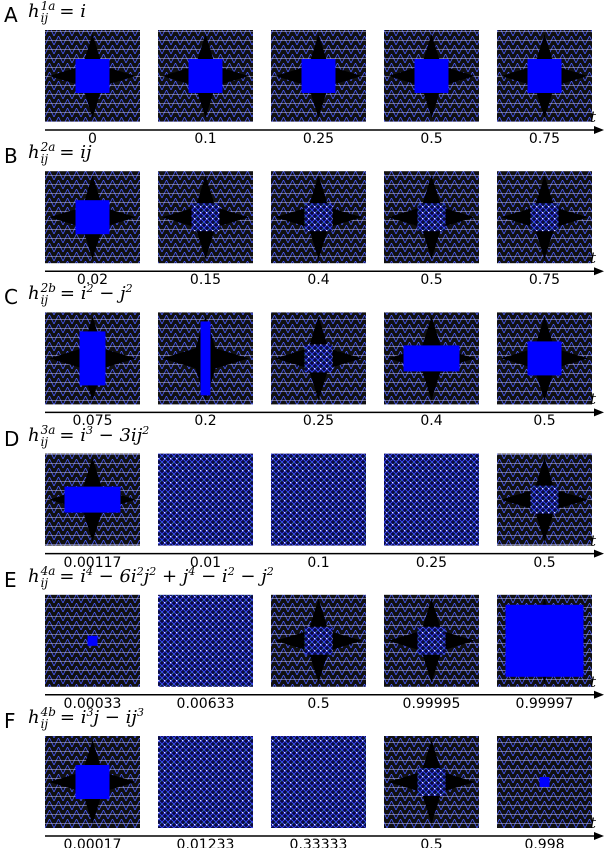 The image size is (606, 848). What do you see at coordinates (12, 438) in the screenshot?
I see `panel-letter: D` at bounding box center [12, 438].